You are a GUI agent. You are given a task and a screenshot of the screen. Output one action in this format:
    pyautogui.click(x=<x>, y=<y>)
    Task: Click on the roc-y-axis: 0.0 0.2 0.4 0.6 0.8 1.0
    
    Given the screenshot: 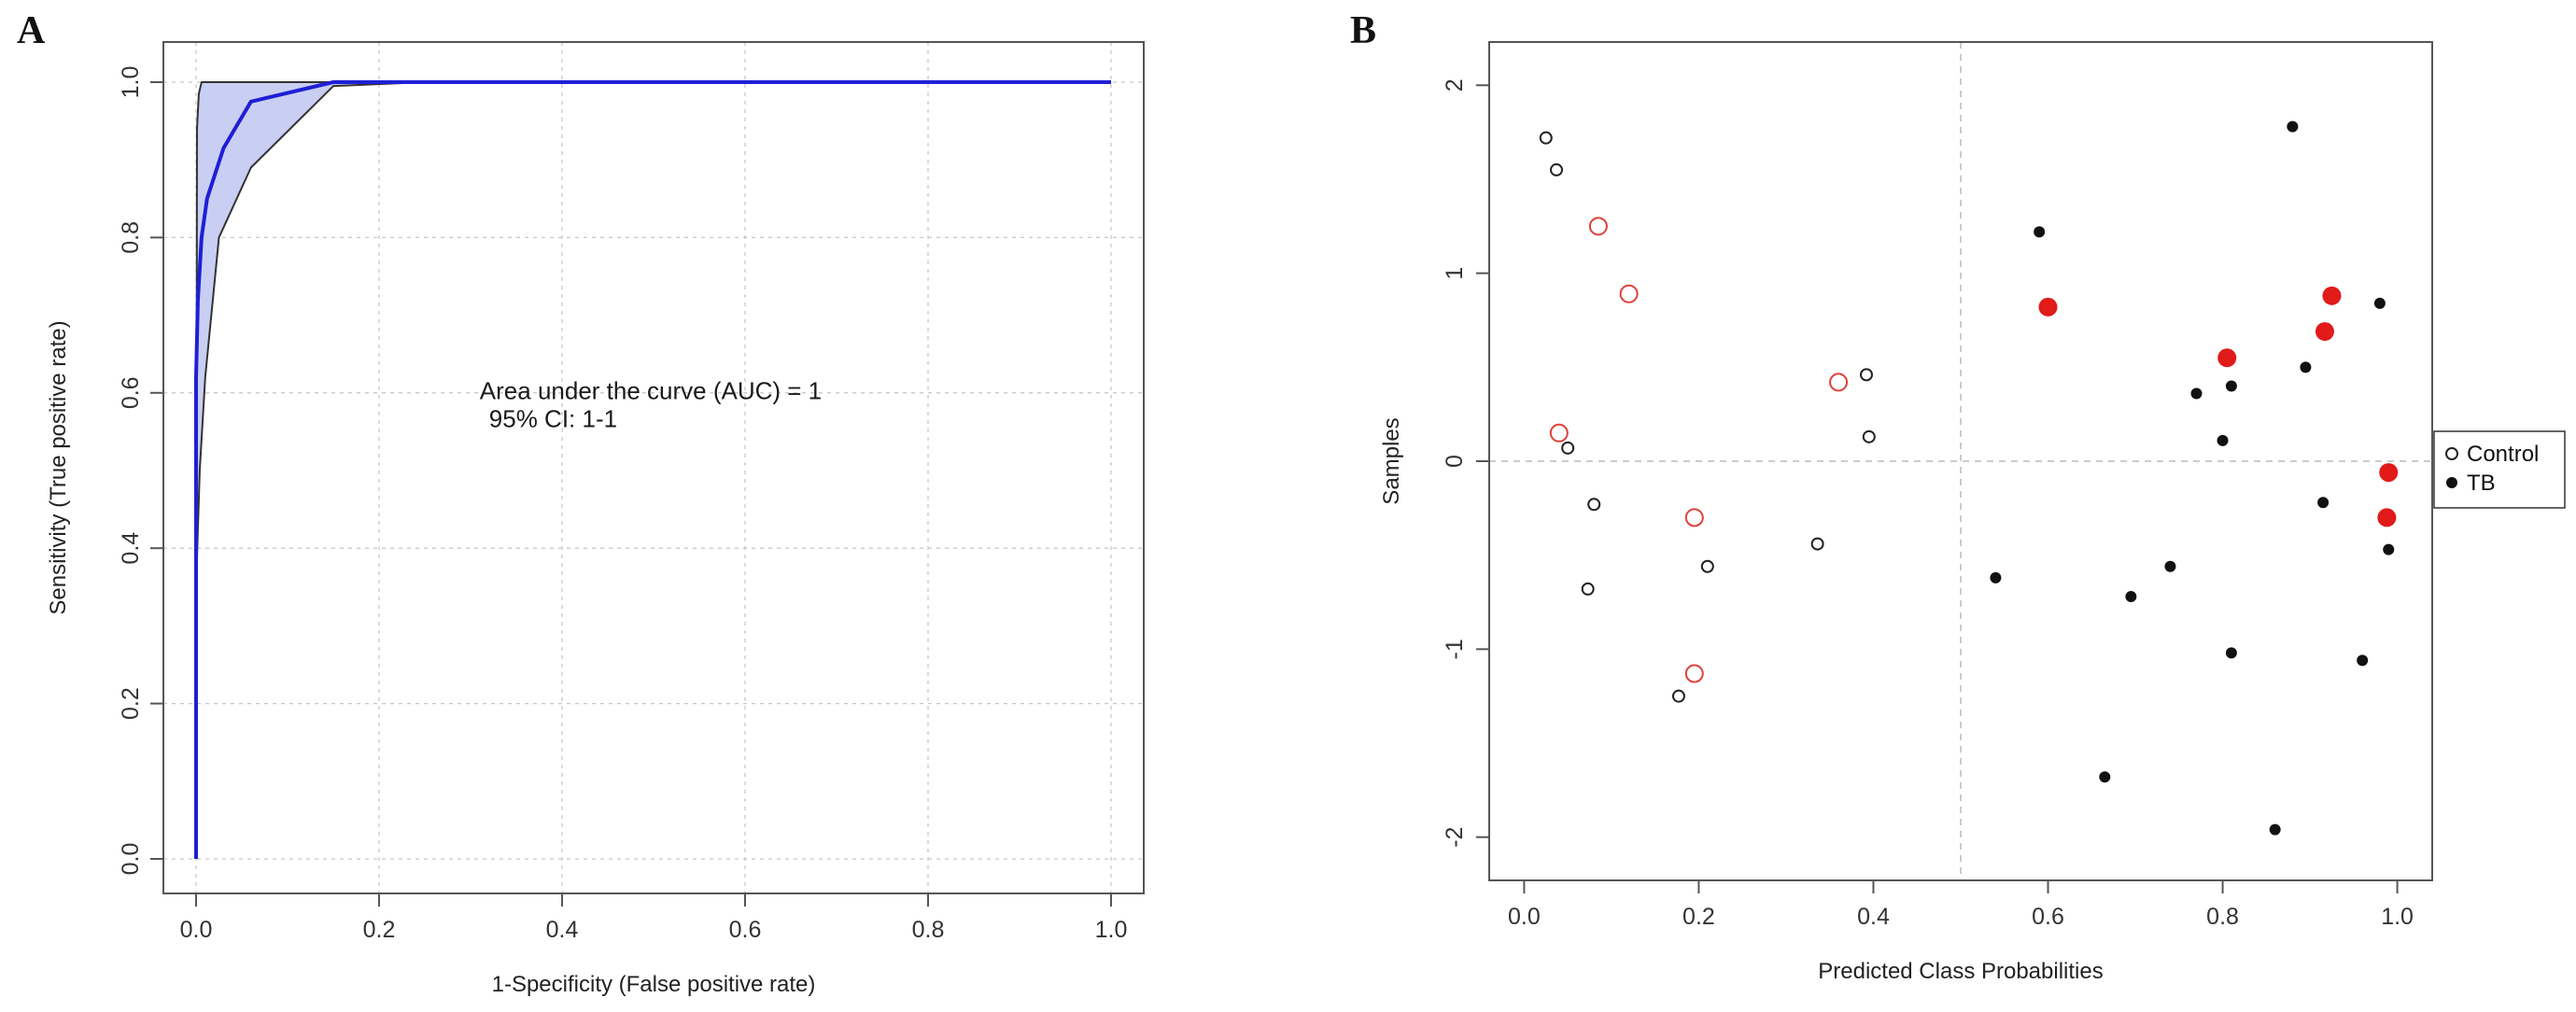 What is the action you would take?
    pyautogui.click(x=140, y=471)
    